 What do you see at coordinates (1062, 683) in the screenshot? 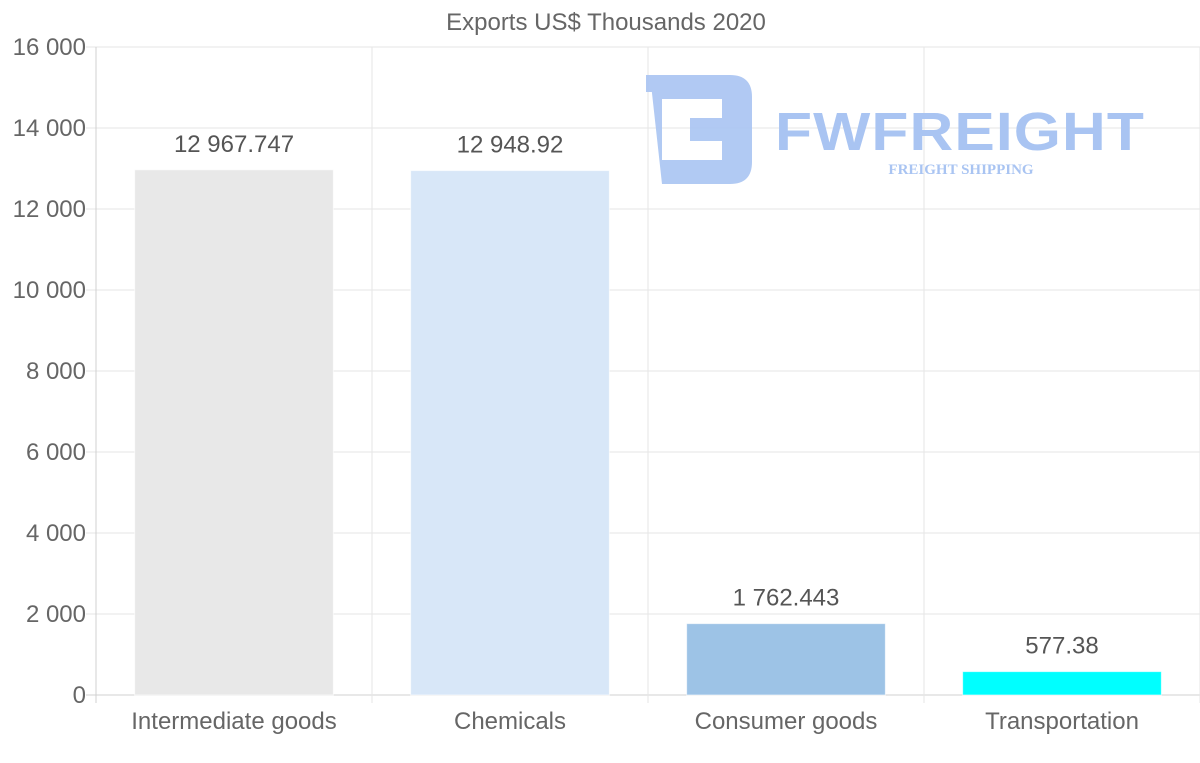
I see `bar-transportation` at bounding box center [1062, 683].